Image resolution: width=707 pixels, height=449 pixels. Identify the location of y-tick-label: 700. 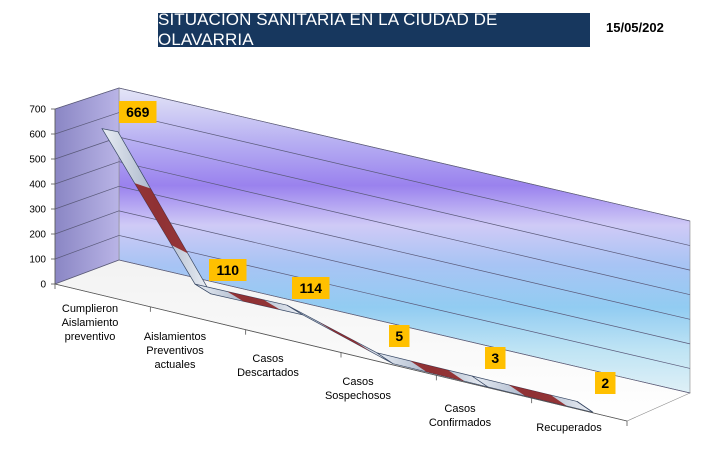
(37, 110).